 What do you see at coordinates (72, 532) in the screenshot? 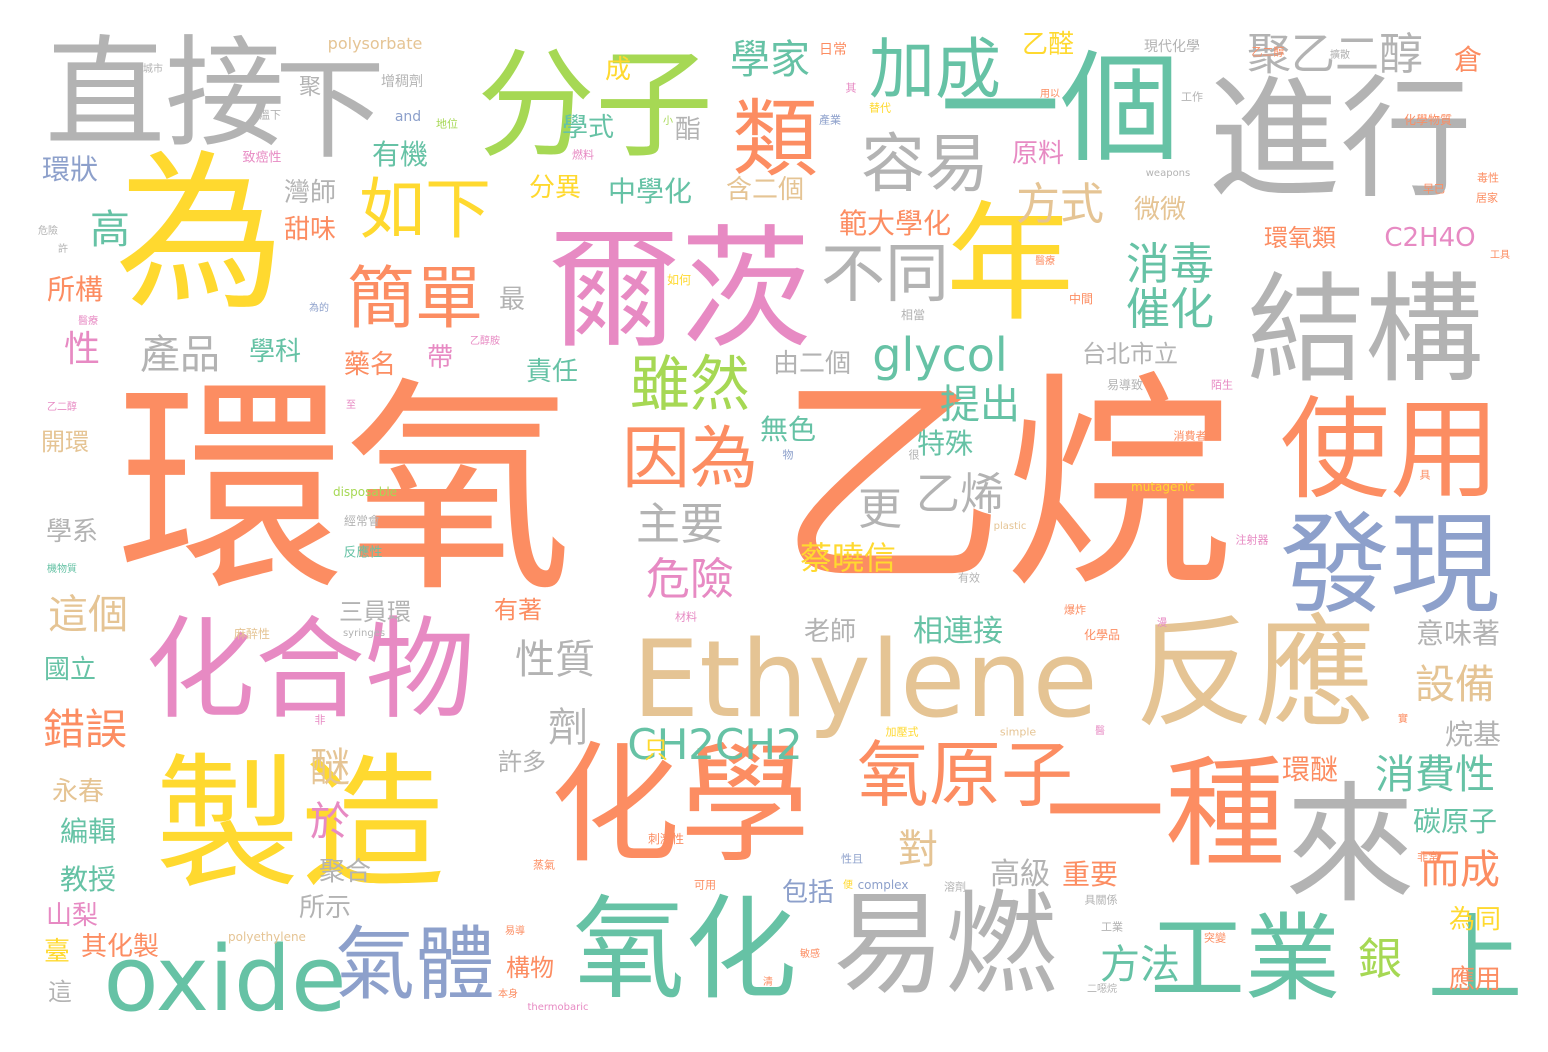
I see `word-cloud-word: 學系` at bounding box center [72, 532].